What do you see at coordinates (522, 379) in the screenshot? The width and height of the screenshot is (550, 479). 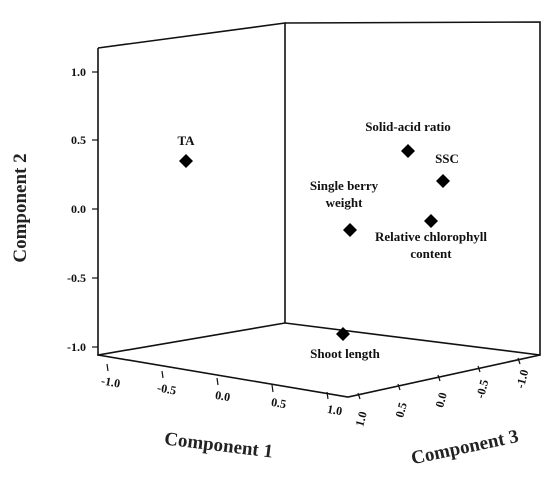 I see `component3-tick-label: -1.0` at bounding box center [522, 379].